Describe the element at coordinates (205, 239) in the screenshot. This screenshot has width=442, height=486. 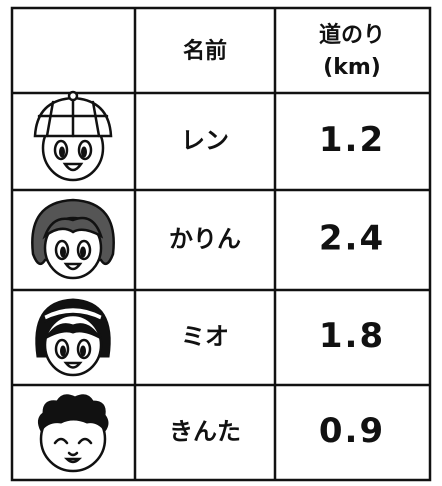
I see `row-name: かりん` at that location.